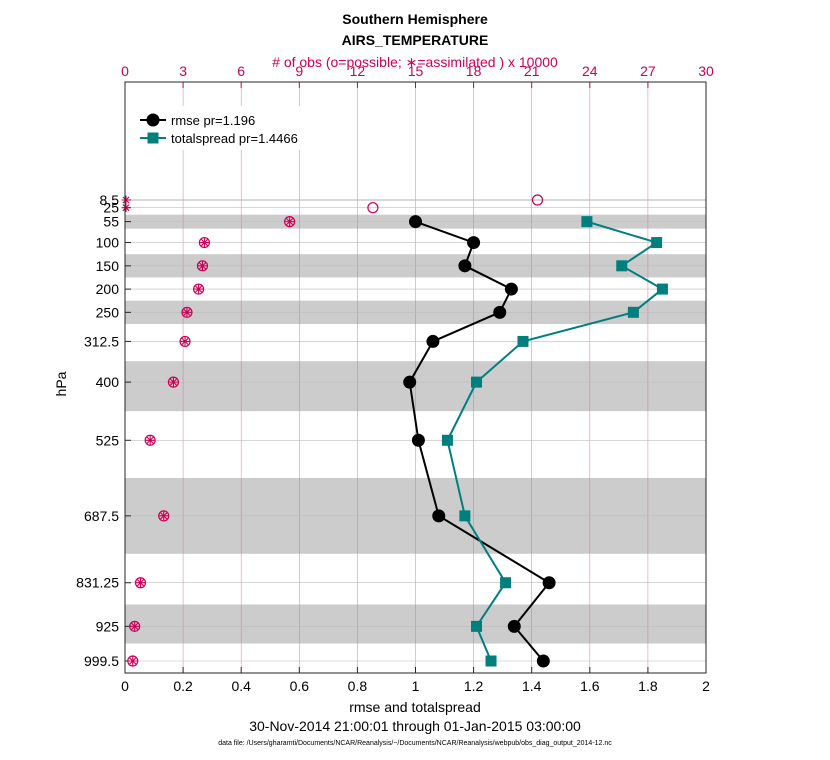 The width and height of the screenshot is (830, 760). Describe the element at coordinates (474, 686) in the screenshot. I see `bottom-tick-label: 1.2` at that location.